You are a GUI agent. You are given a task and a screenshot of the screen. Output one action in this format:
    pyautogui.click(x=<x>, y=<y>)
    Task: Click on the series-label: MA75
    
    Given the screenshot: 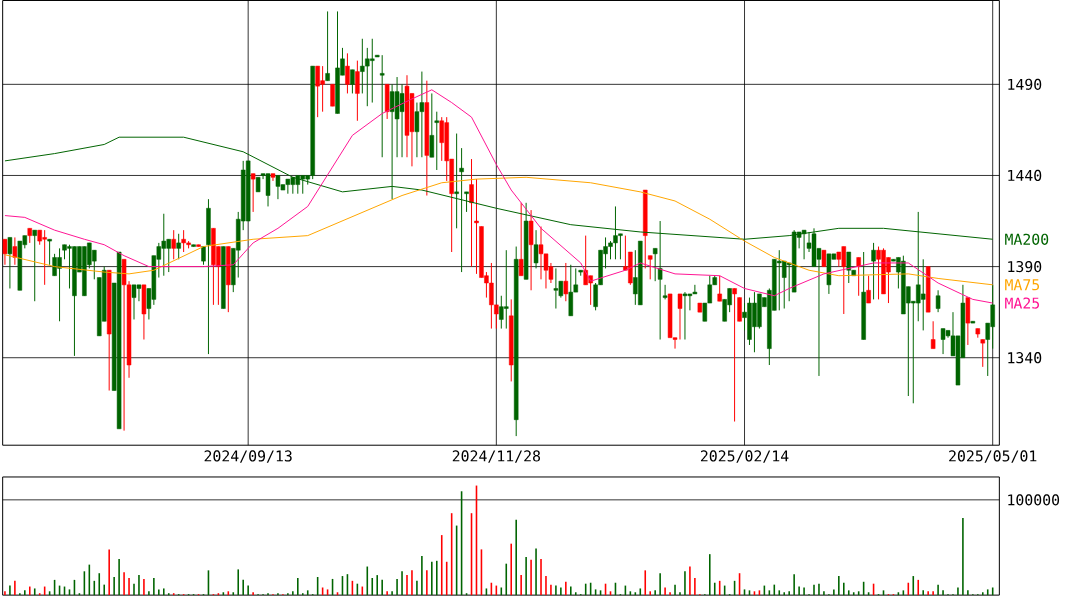 What is the action you would take?
    pyautogui.click(x=1022, y=285)
    